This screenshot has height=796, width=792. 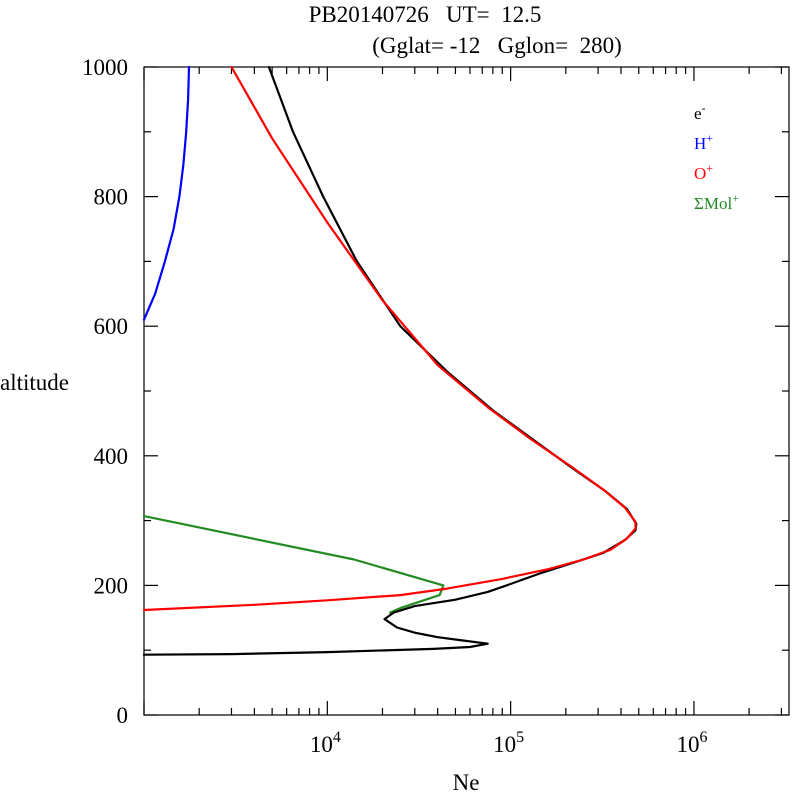 What do you see at coordinates (105, 391) in the screenshot?
I see `y-tick-labels: 0 200 400 600 800 1000` at bounding box center [105, 391].